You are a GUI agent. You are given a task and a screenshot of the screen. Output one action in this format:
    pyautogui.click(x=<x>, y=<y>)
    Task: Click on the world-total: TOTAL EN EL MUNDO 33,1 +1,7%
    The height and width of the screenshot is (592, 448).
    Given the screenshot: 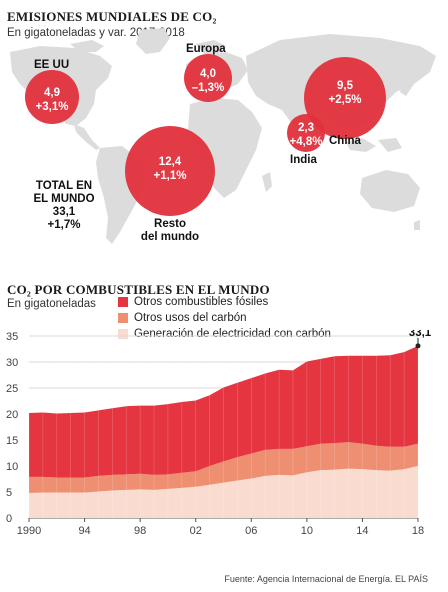 What is the action you would take?
    pyautogui.click(x=64, y=206)
    